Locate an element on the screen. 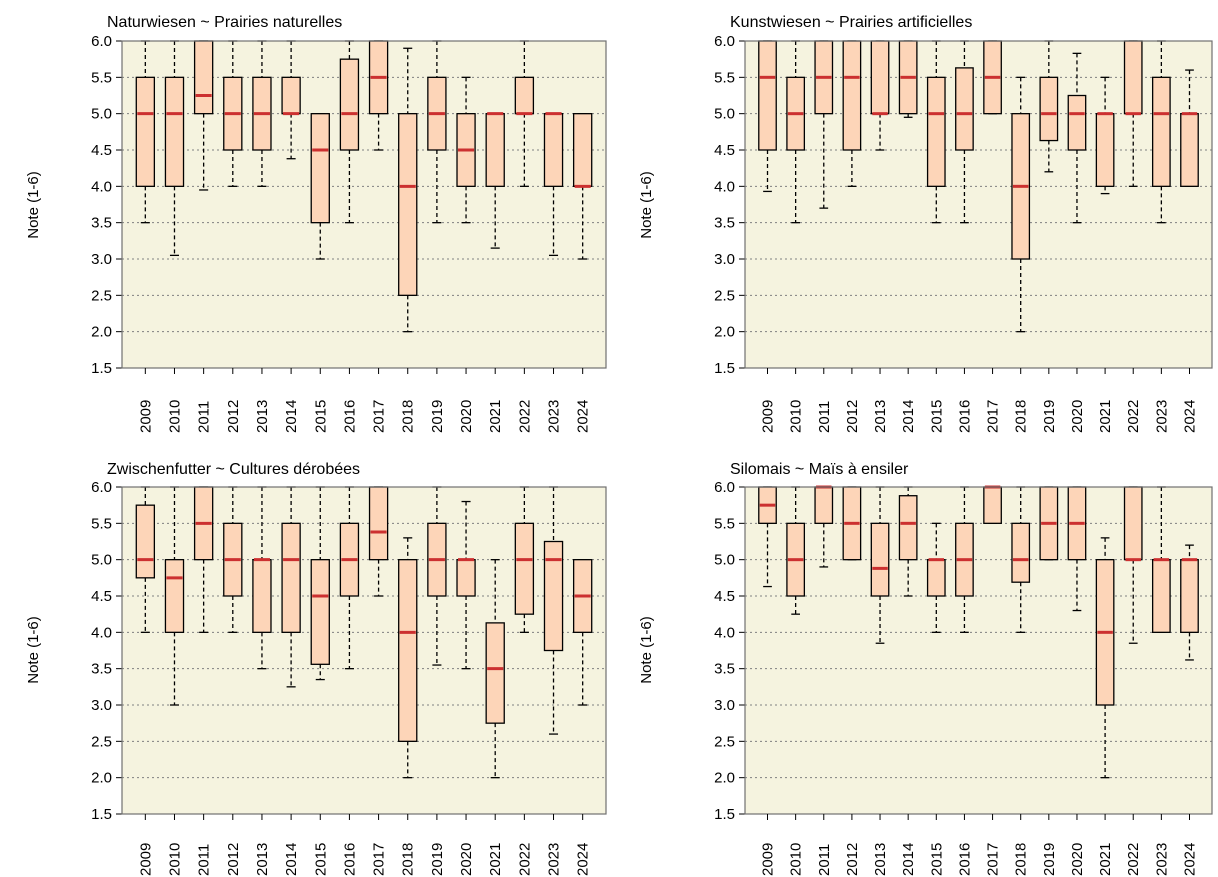 Image resolution: width=1218 pixels, height=877 pixels. x-tick-label: 2010 is located at coordinates (796, 416).